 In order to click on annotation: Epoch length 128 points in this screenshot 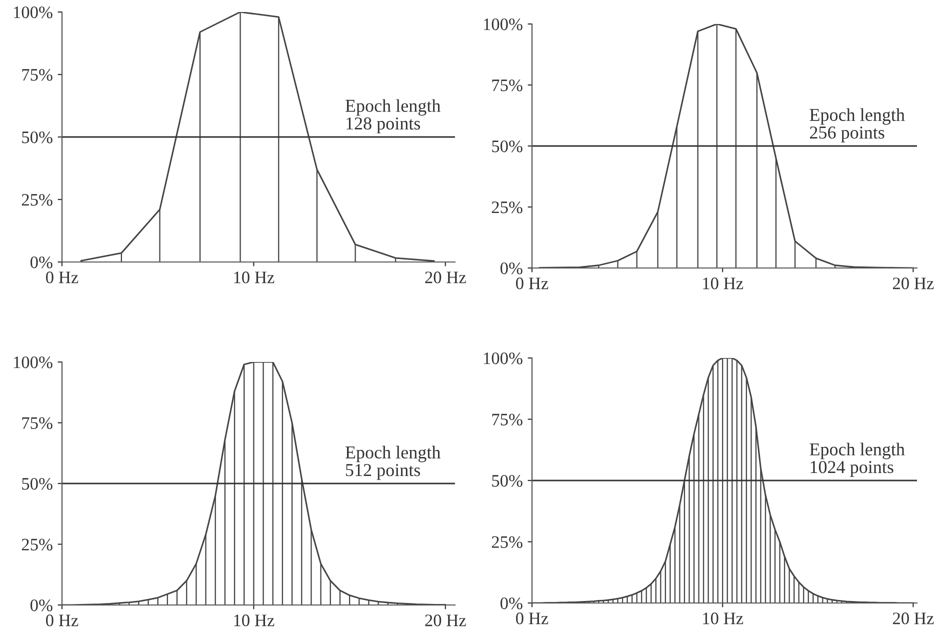, I will do `click(392, 116)`.